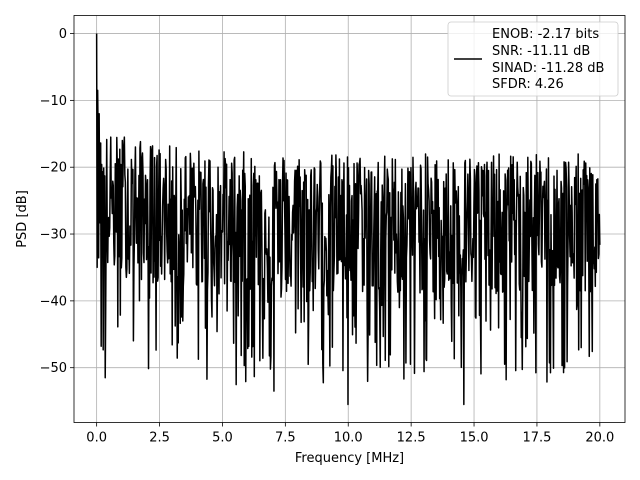  What do you see at coordinates (548, 68) in the screenshot?
I see `legend-text-line: SINAD: -11.28 dB` at bounding box center [548, 68].